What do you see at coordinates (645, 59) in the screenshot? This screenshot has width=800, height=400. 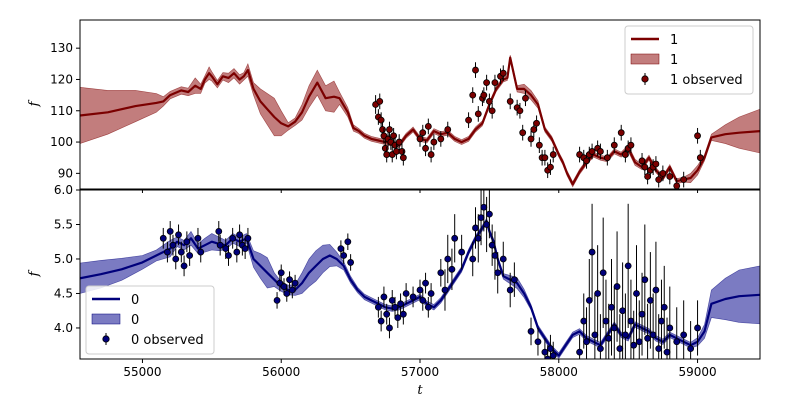 I see `top-legend-band-swatch` at bounding box center [645, 59].